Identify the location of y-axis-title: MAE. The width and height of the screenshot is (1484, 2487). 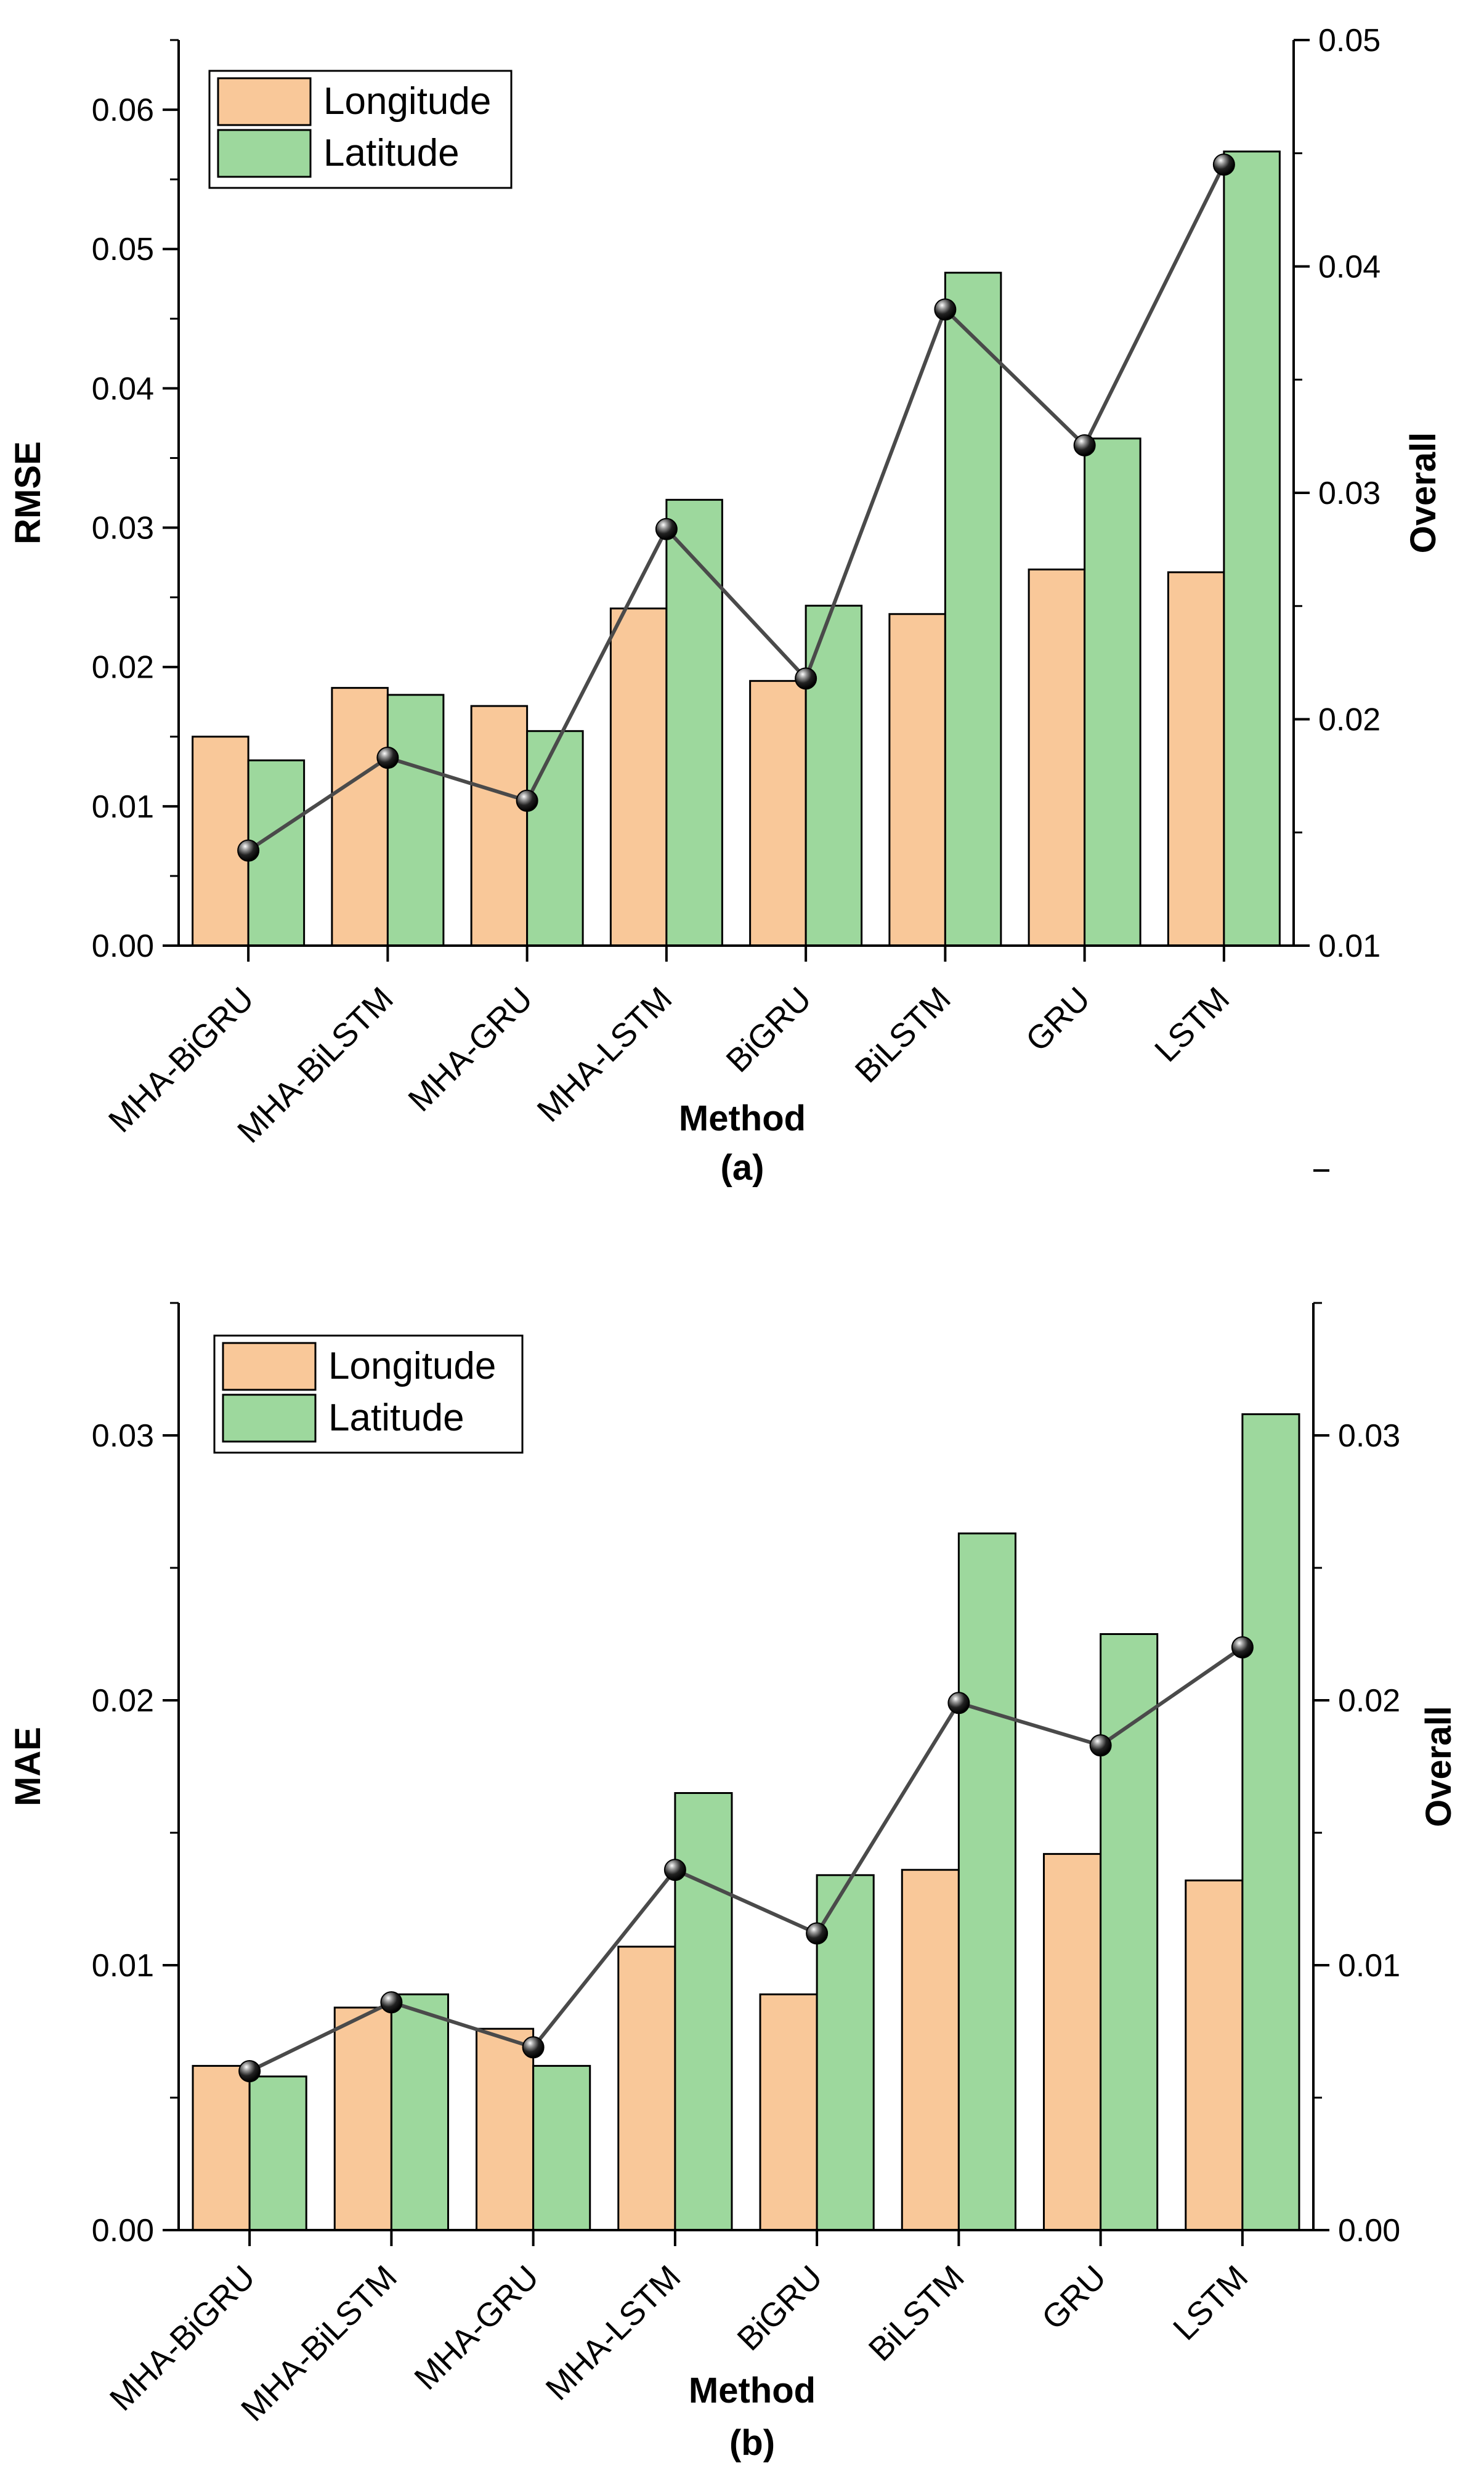
(28, 1767).